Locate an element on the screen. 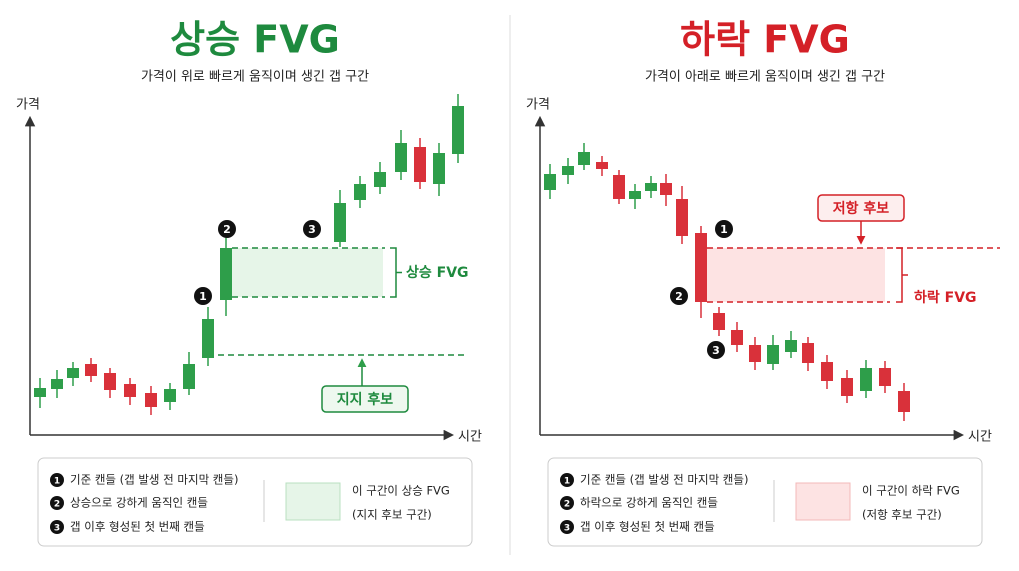 This screenshot has height=571, width=1019. panel-subtitle: 가격이 위로 빠르게 움직이며 생긴 갭 구간 is located at coordinates (255, 77).